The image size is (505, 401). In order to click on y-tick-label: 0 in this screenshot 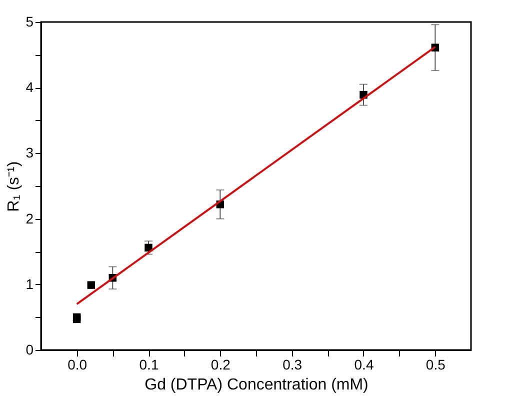, I will do `click(30, 350)`.